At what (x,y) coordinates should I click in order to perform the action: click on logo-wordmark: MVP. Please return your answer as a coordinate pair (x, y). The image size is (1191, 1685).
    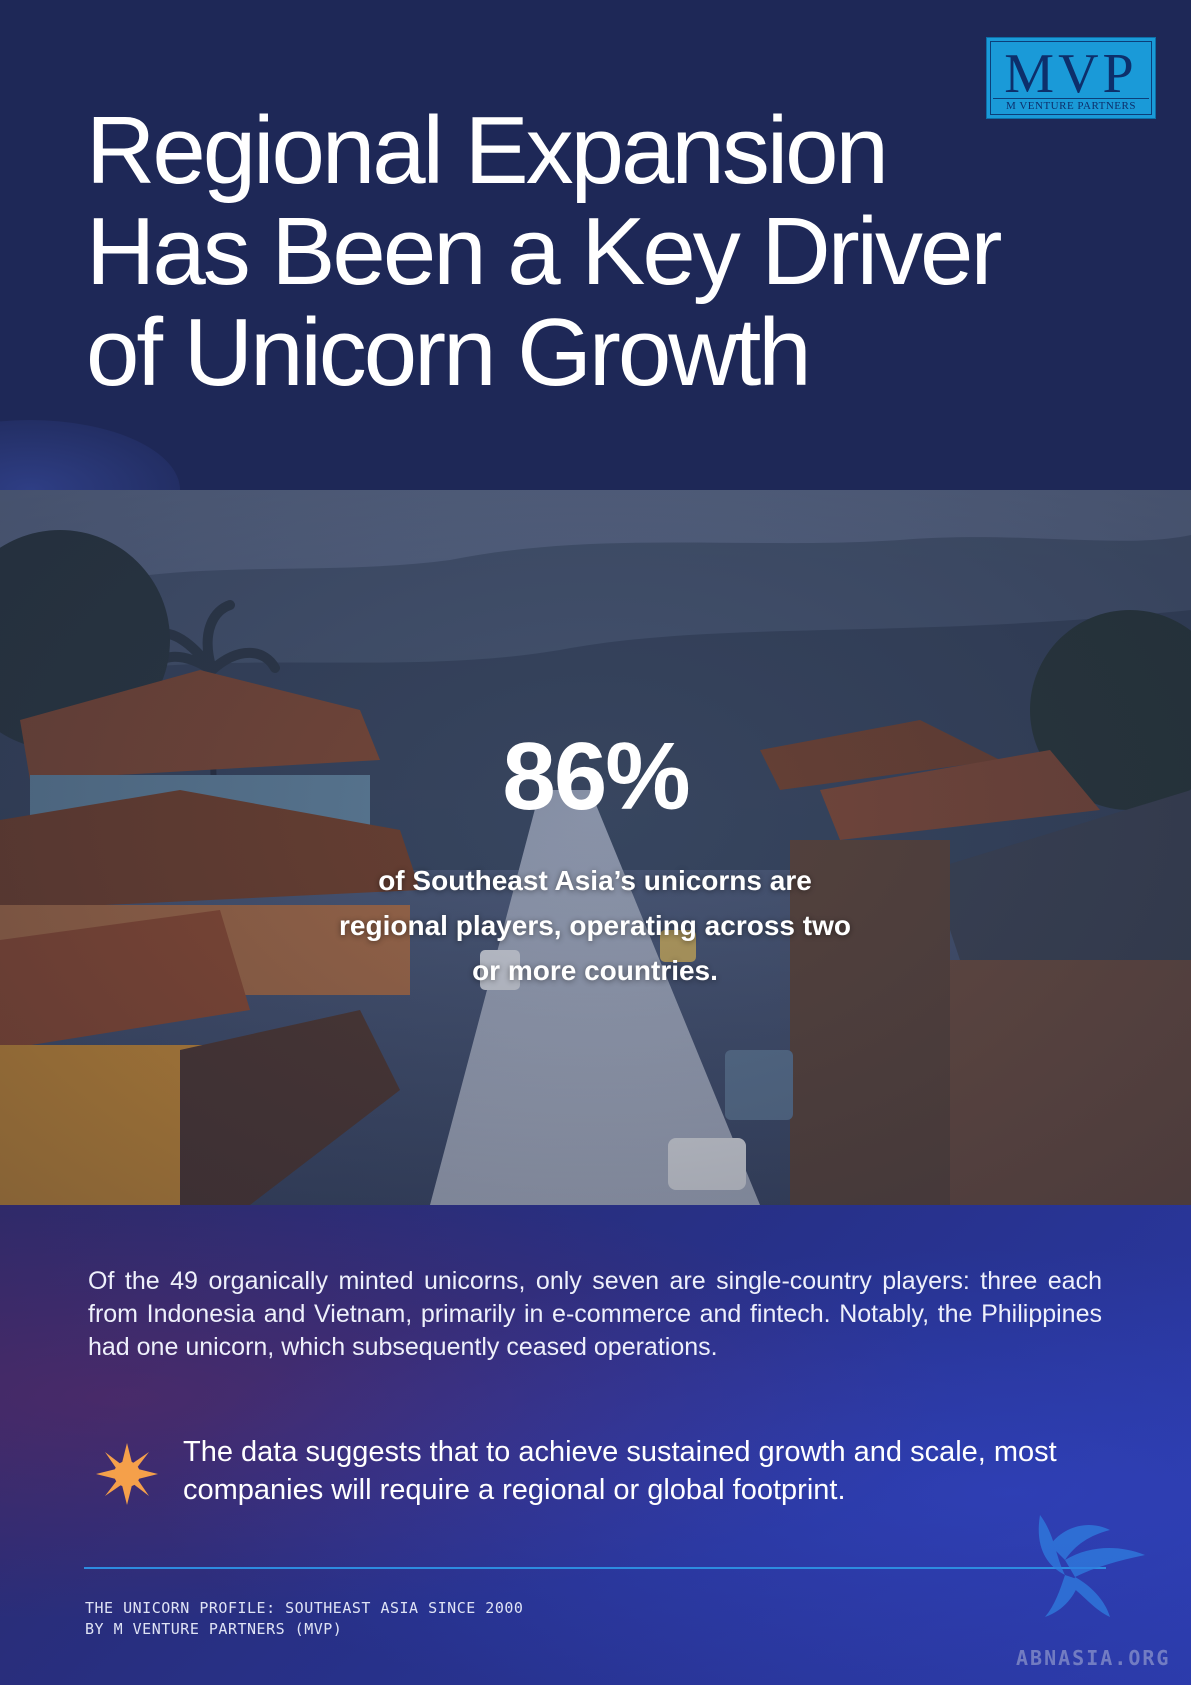
    Looking at the image, I should click on (1071, 74).